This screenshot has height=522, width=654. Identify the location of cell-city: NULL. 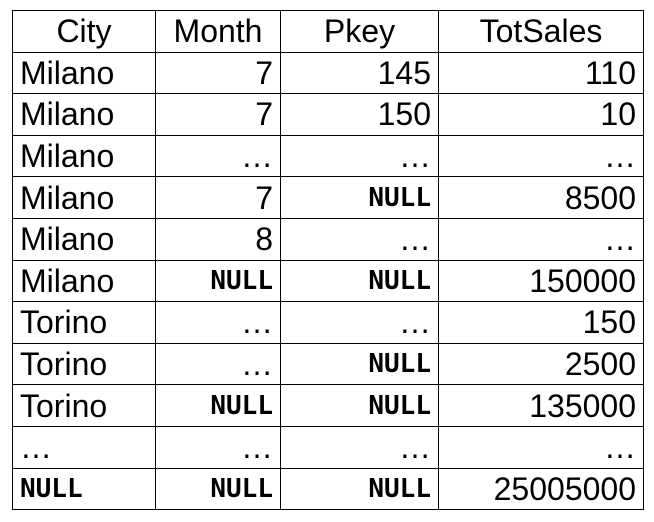
(84, 489).